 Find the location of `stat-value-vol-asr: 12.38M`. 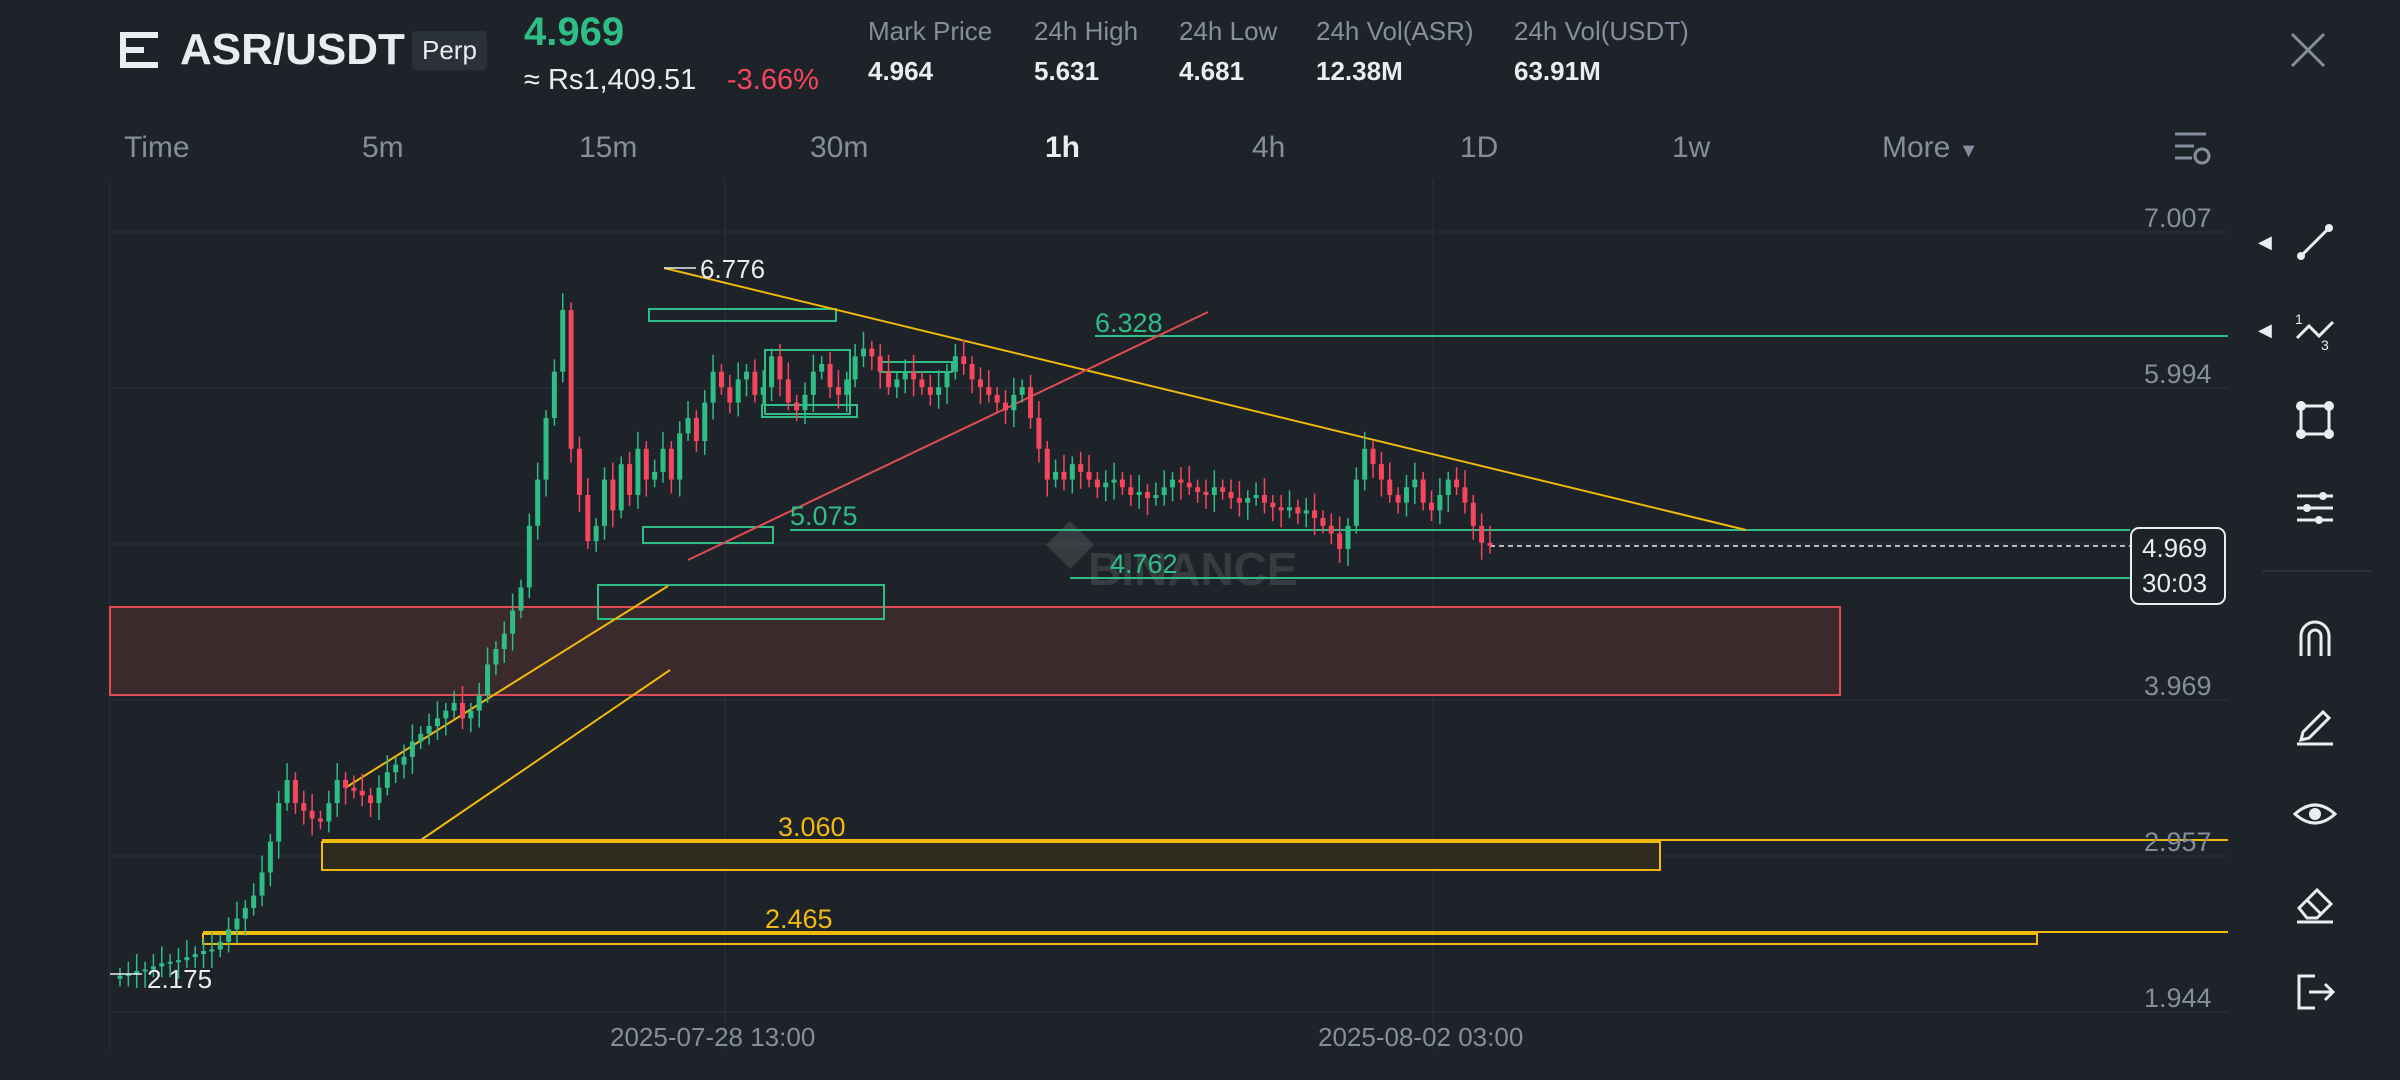

stat-value-vol-asr: 12.38M is located at coordinates (1359, 71).